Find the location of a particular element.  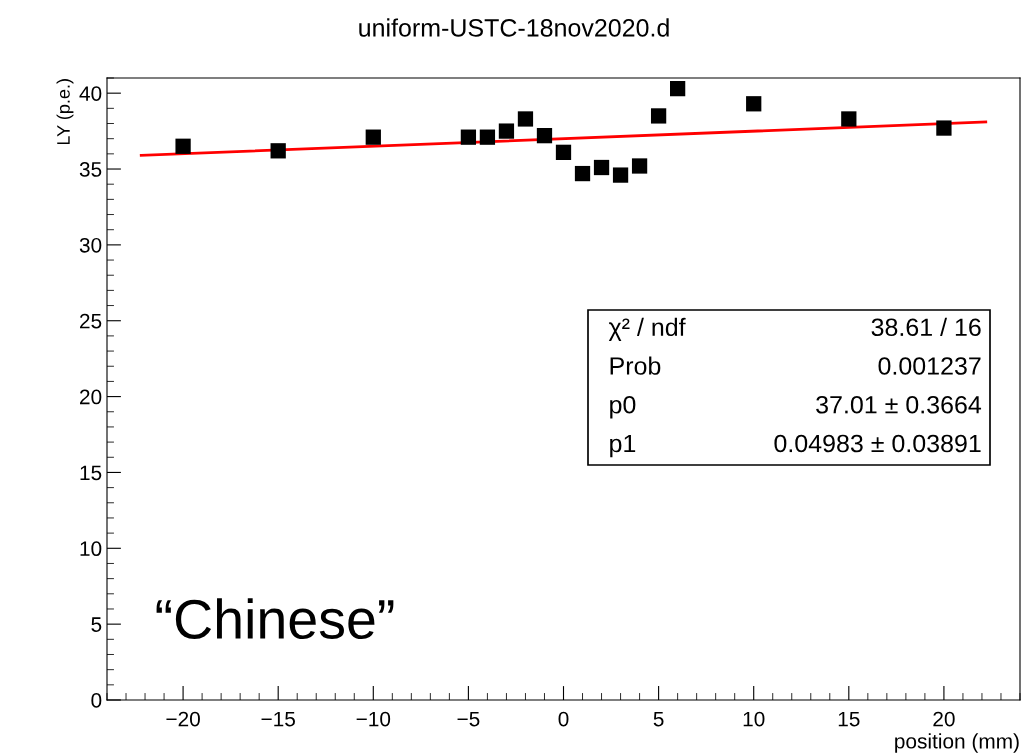

x-axis-title: position (mm) is located at coordinates (957, 743).